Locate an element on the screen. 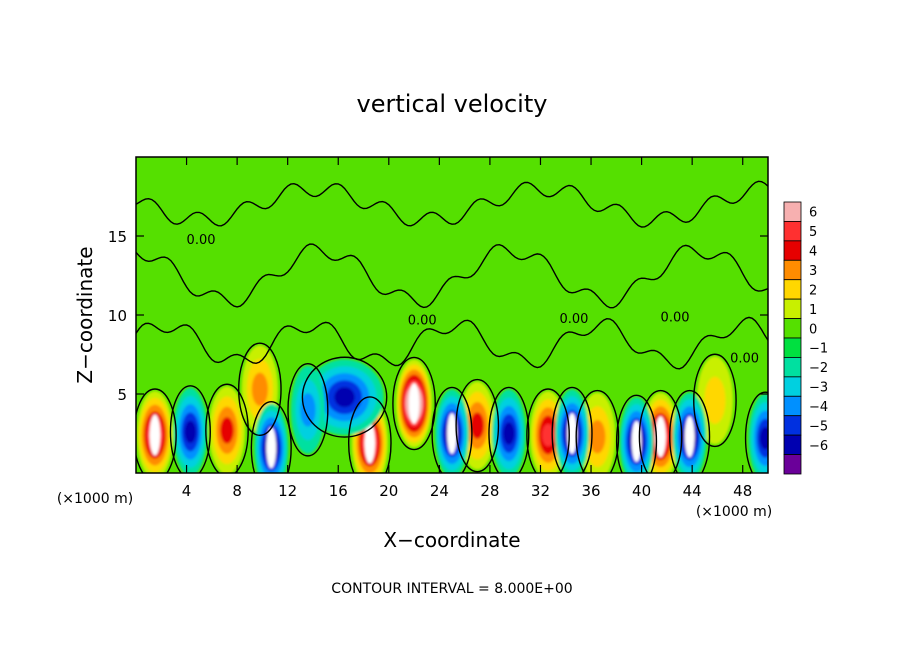 This screenshot has width=904, height=654. y-tick-label: 5 is located at coordinates (122, 395).